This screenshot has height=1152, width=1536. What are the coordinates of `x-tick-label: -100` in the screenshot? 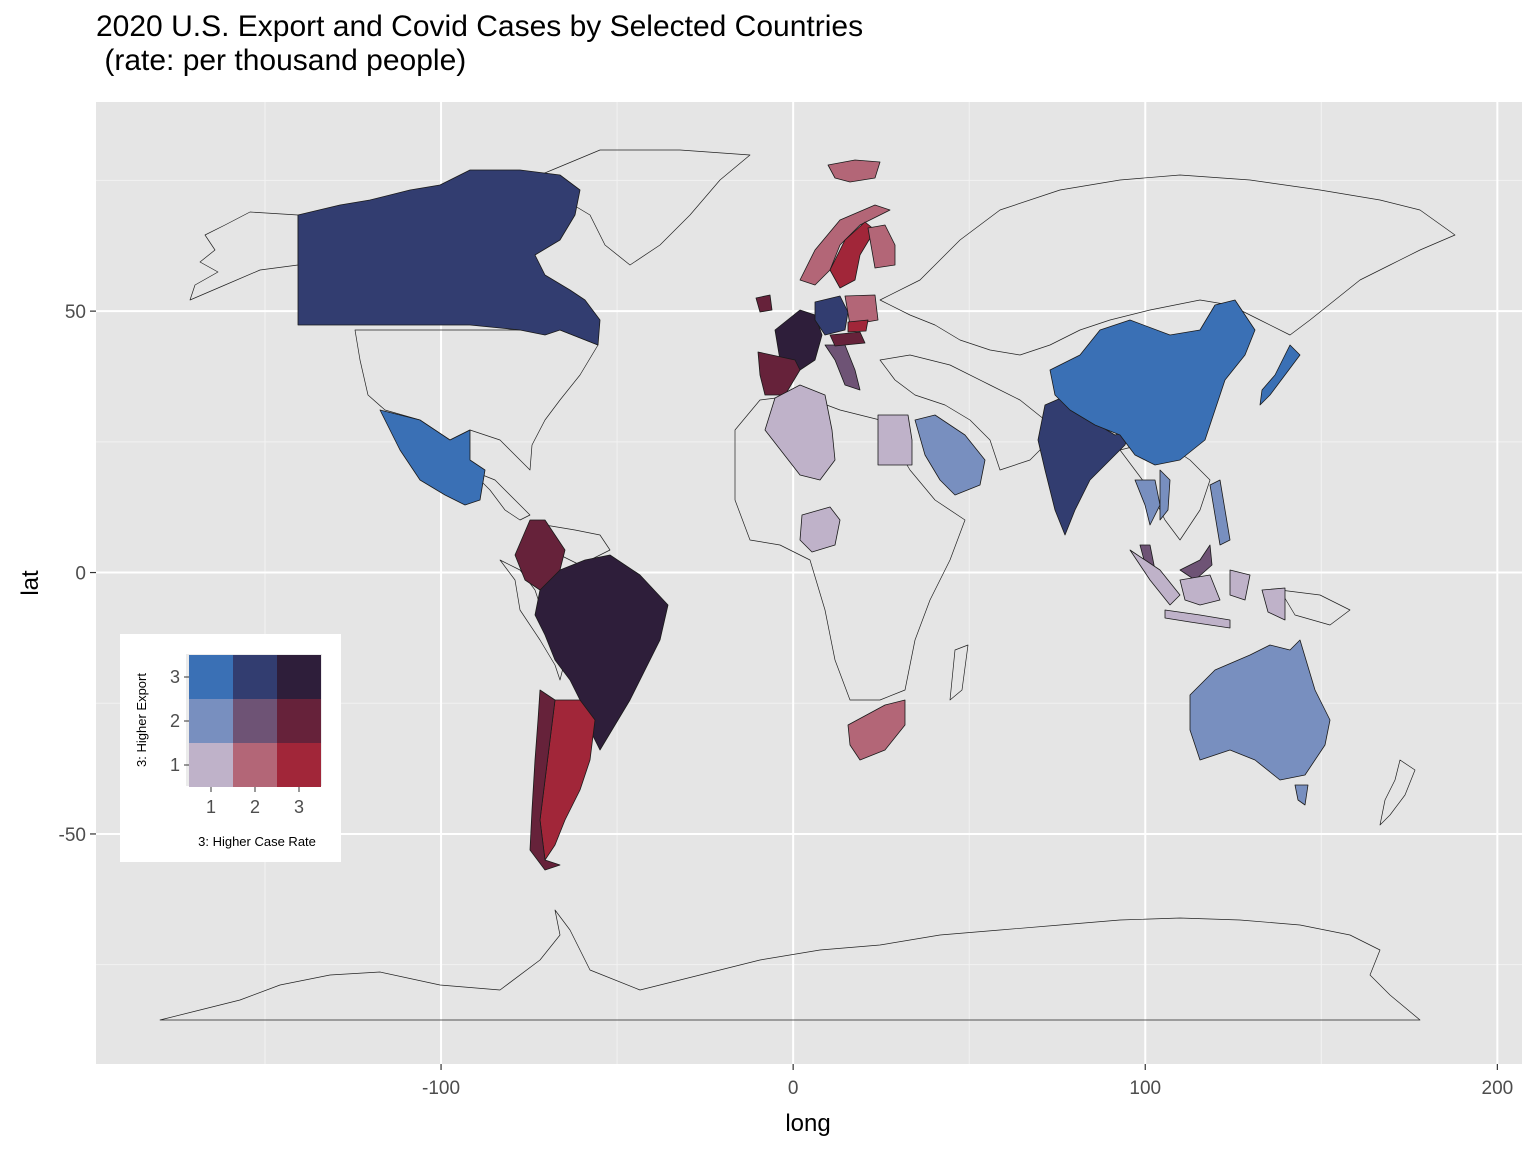 It's located at (441, 1088).